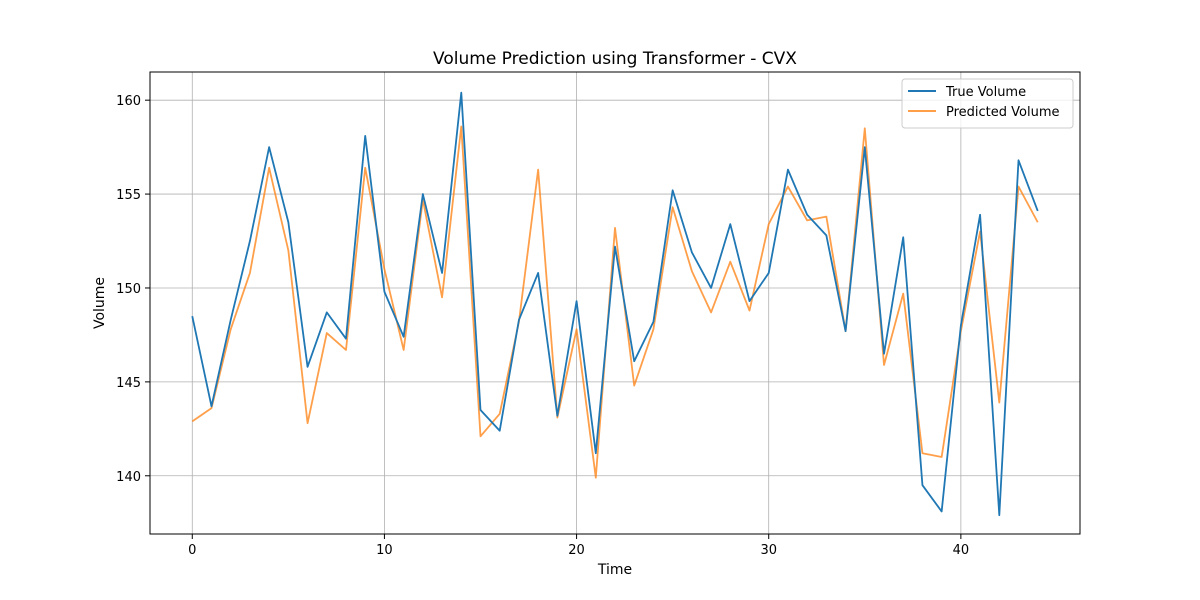  I want to click on x-tick-label-10: 10, so click(384, 550).